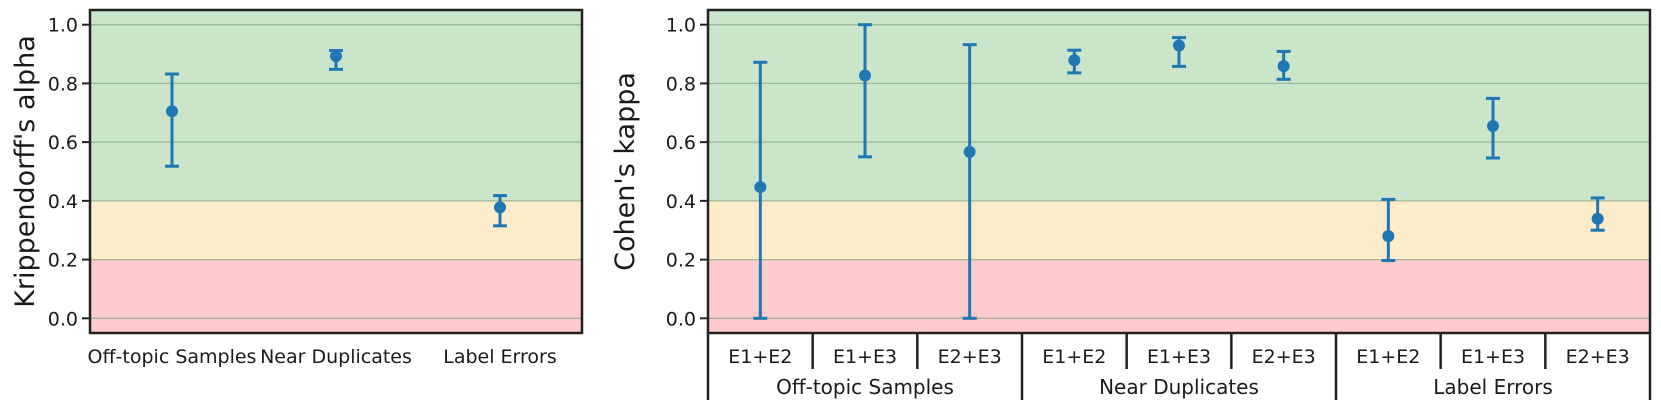 The height and width of the screenshot is (415, 1661). What do you see at coordinates (172, 357) in the screenshot?
I see `x-tick-label: Off-topic Samples` at bounding box center [172, 357].